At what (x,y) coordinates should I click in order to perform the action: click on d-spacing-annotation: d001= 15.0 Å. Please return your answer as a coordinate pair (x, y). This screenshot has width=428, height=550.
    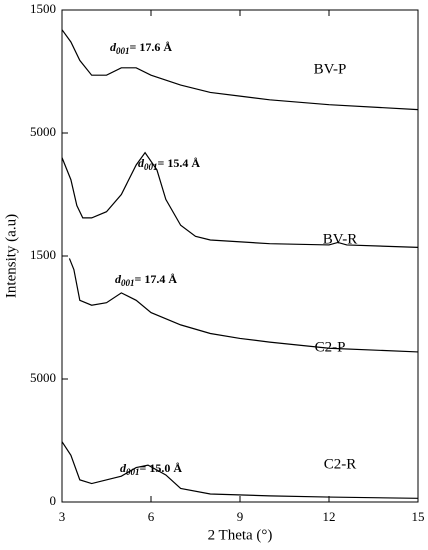
    Looking at the image, I should click on (151, 469).